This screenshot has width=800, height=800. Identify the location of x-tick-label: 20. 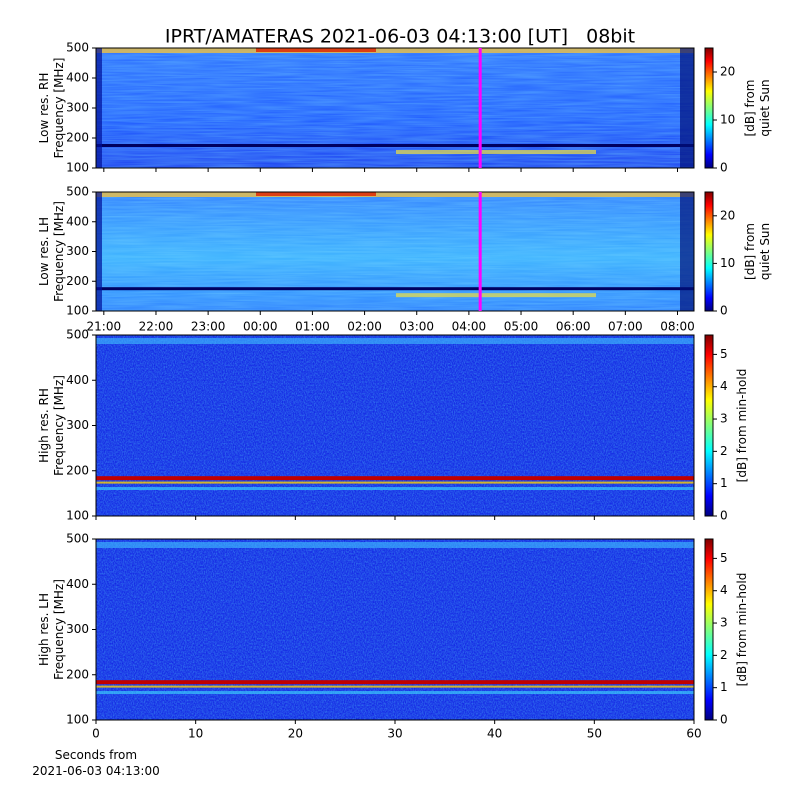
(295, 734).